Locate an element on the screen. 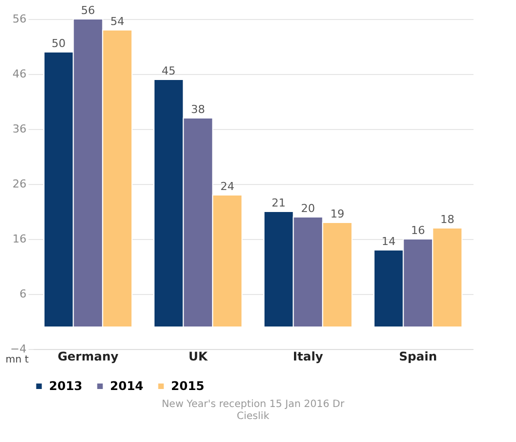 This screenshot has height=442, width=516. y-tick-label: 36 is located at coordinates (19, 129).